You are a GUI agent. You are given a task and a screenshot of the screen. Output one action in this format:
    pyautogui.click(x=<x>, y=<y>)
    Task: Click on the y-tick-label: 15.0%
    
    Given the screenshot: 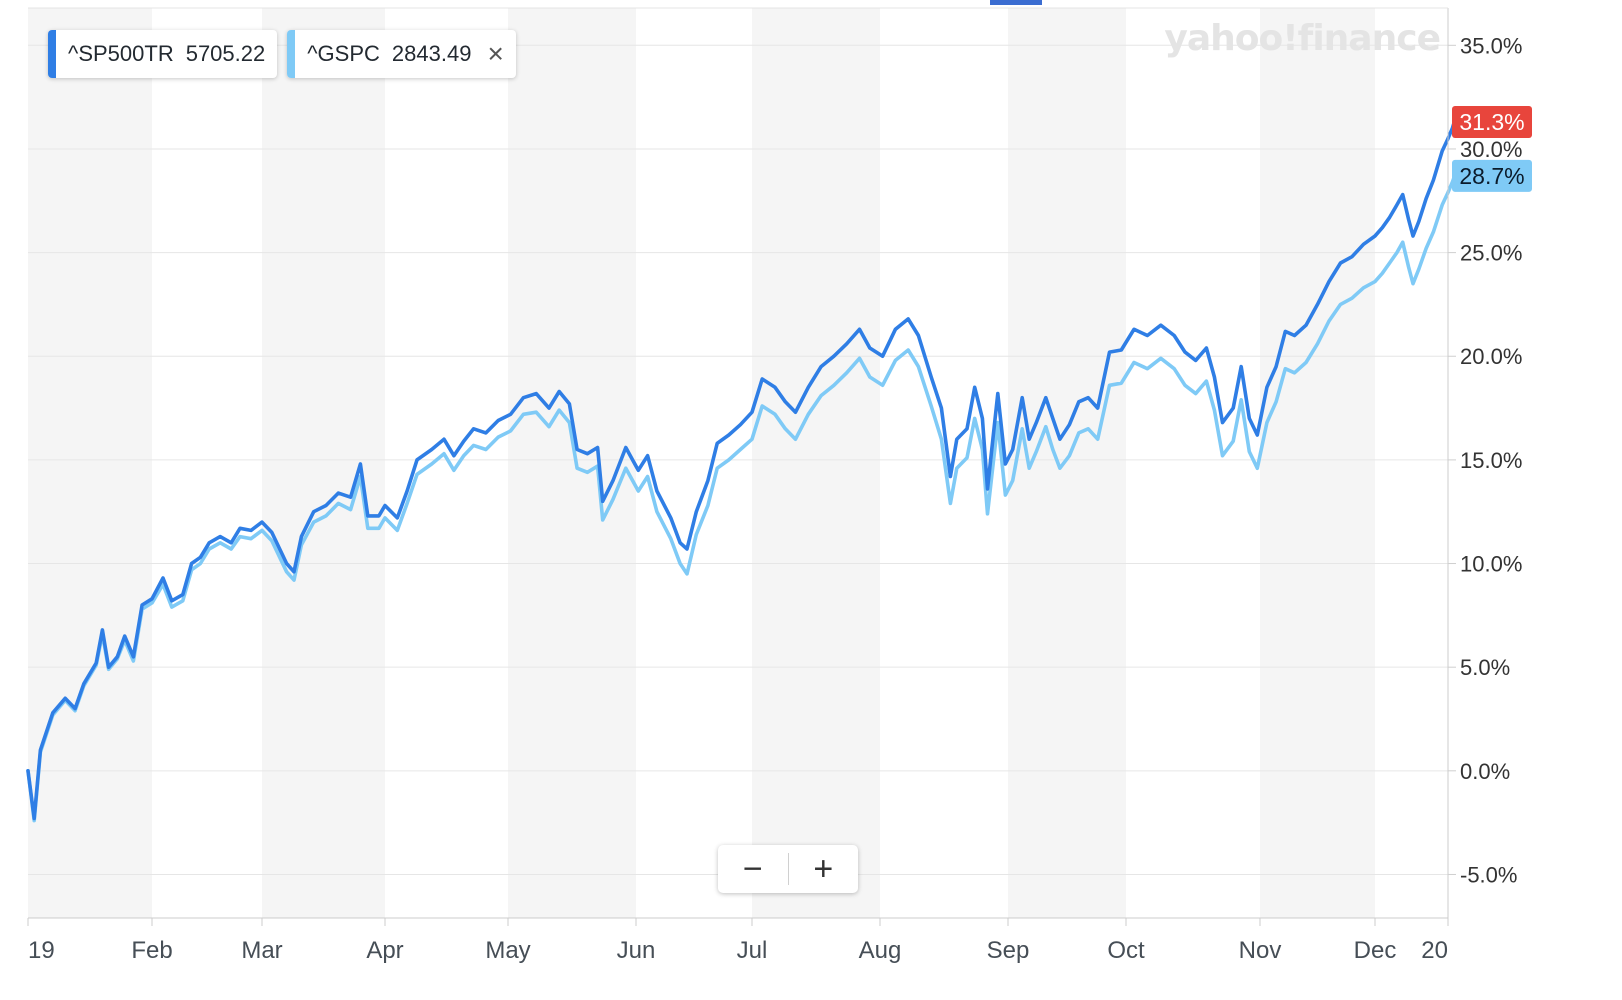 What is the action you would take?
    pyautogui.click(x=1491, y=460)
    